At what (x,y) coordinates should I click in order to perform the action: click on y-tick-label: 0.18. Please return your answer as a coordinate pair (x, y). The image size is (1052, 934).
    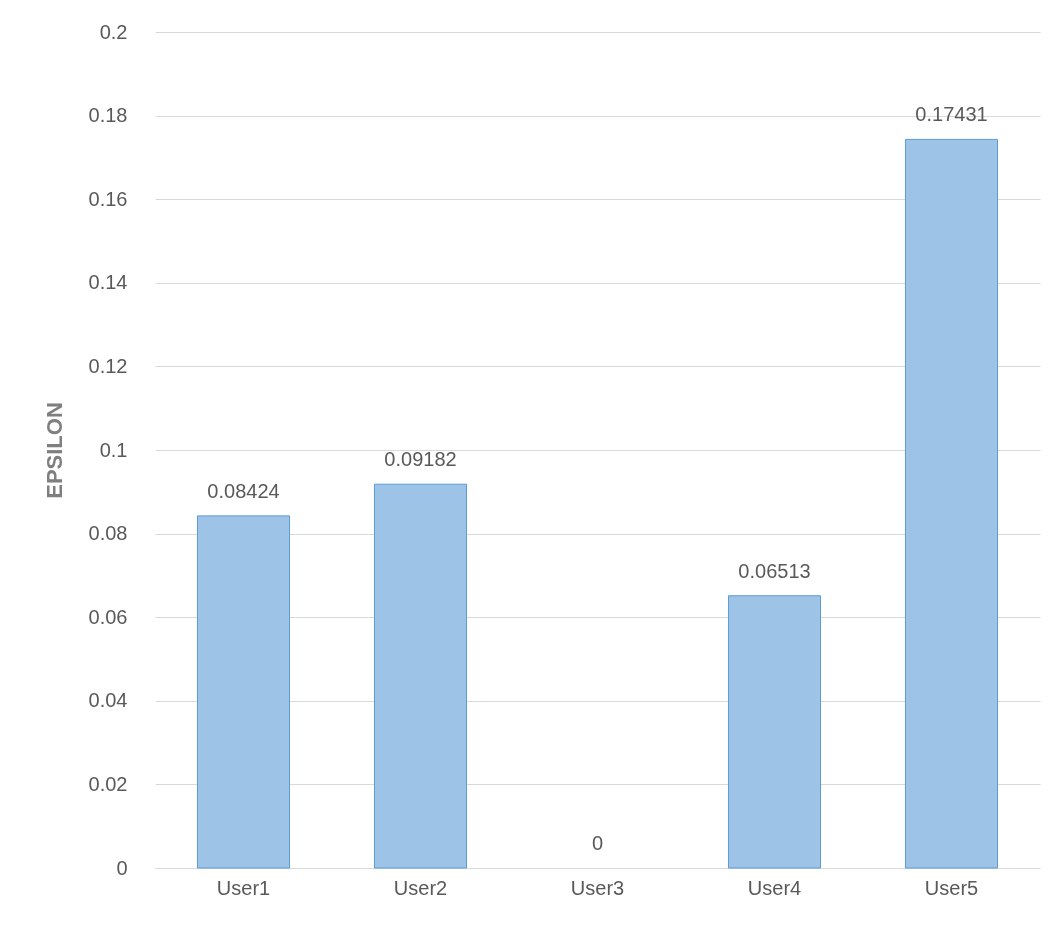
    Looking at the image, I should click on (108, 115).